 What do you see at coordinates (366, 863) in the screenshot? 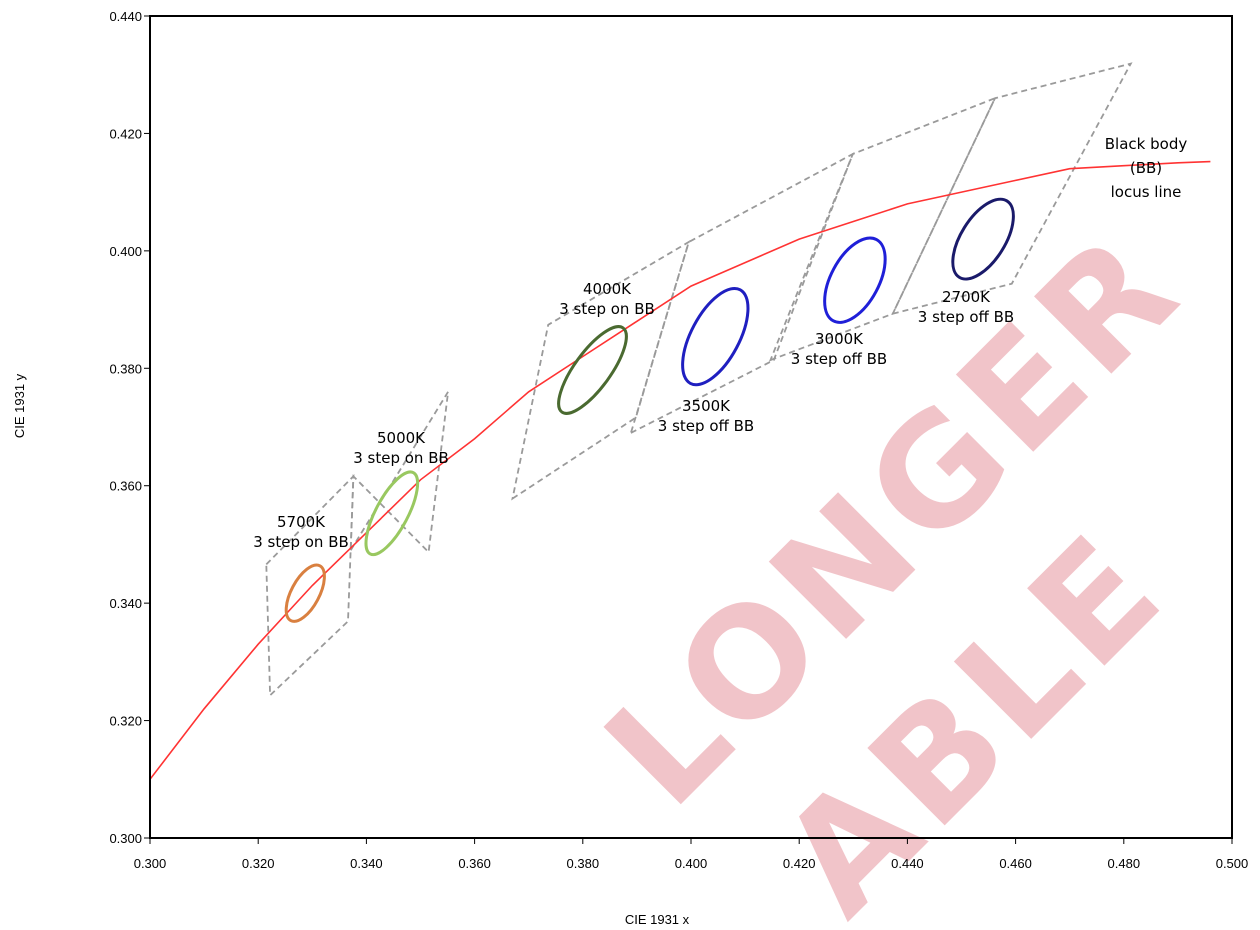
I see `x-tick-label: 0.340` at bounding box center [366, 863].